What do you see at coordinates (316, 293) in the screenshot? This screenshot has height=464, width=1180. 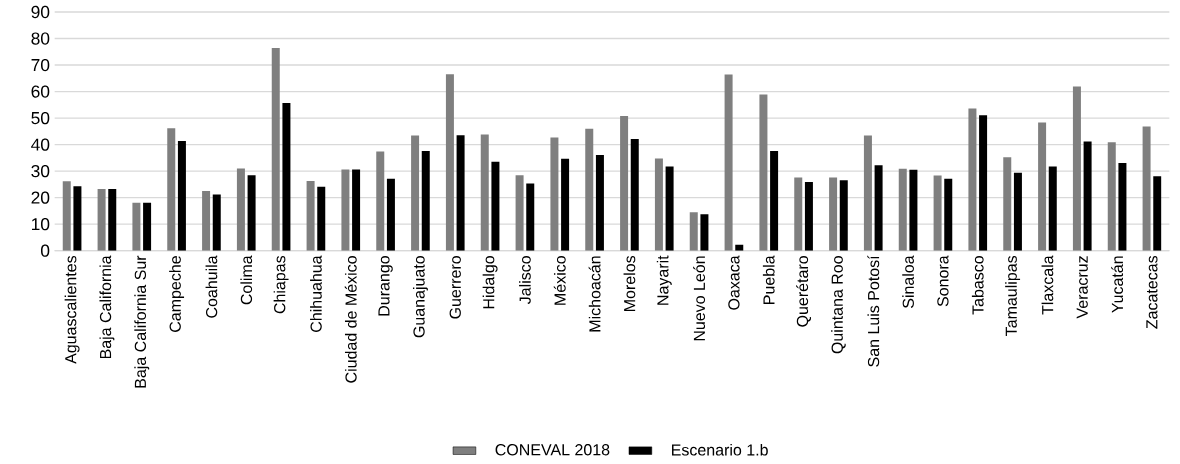 I see `x-tick-label: Chihuahua` at bounding box center [316, 293].